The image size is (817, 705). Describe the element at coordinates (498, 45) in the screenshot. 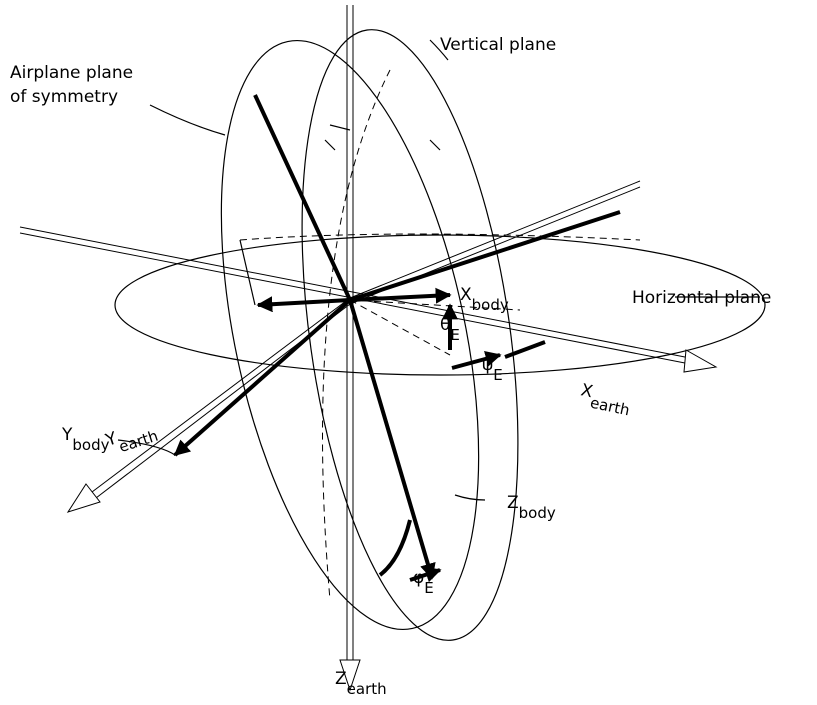

I see `vertical-plane-label: Vertical plane` at that location.